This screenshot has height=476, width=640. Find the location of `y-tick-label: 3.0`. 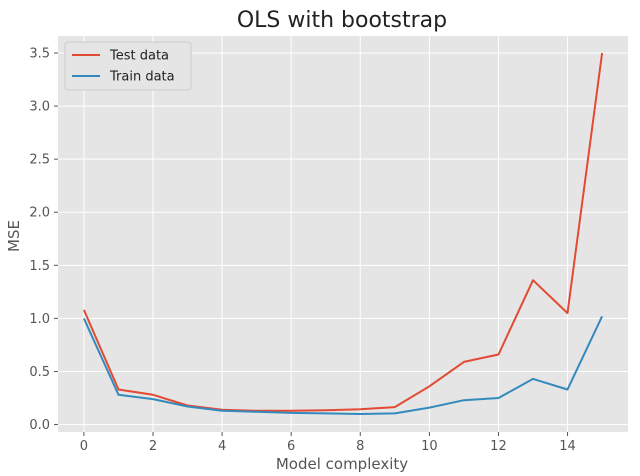

y-tick-label: 3.0 is located at coordinates (39, 107).